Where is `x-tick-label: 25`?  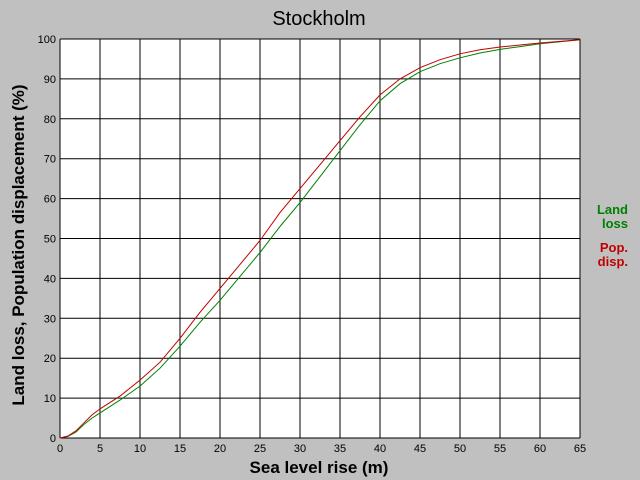 x-tick-label: 25 is located at coordinates (260, 449).